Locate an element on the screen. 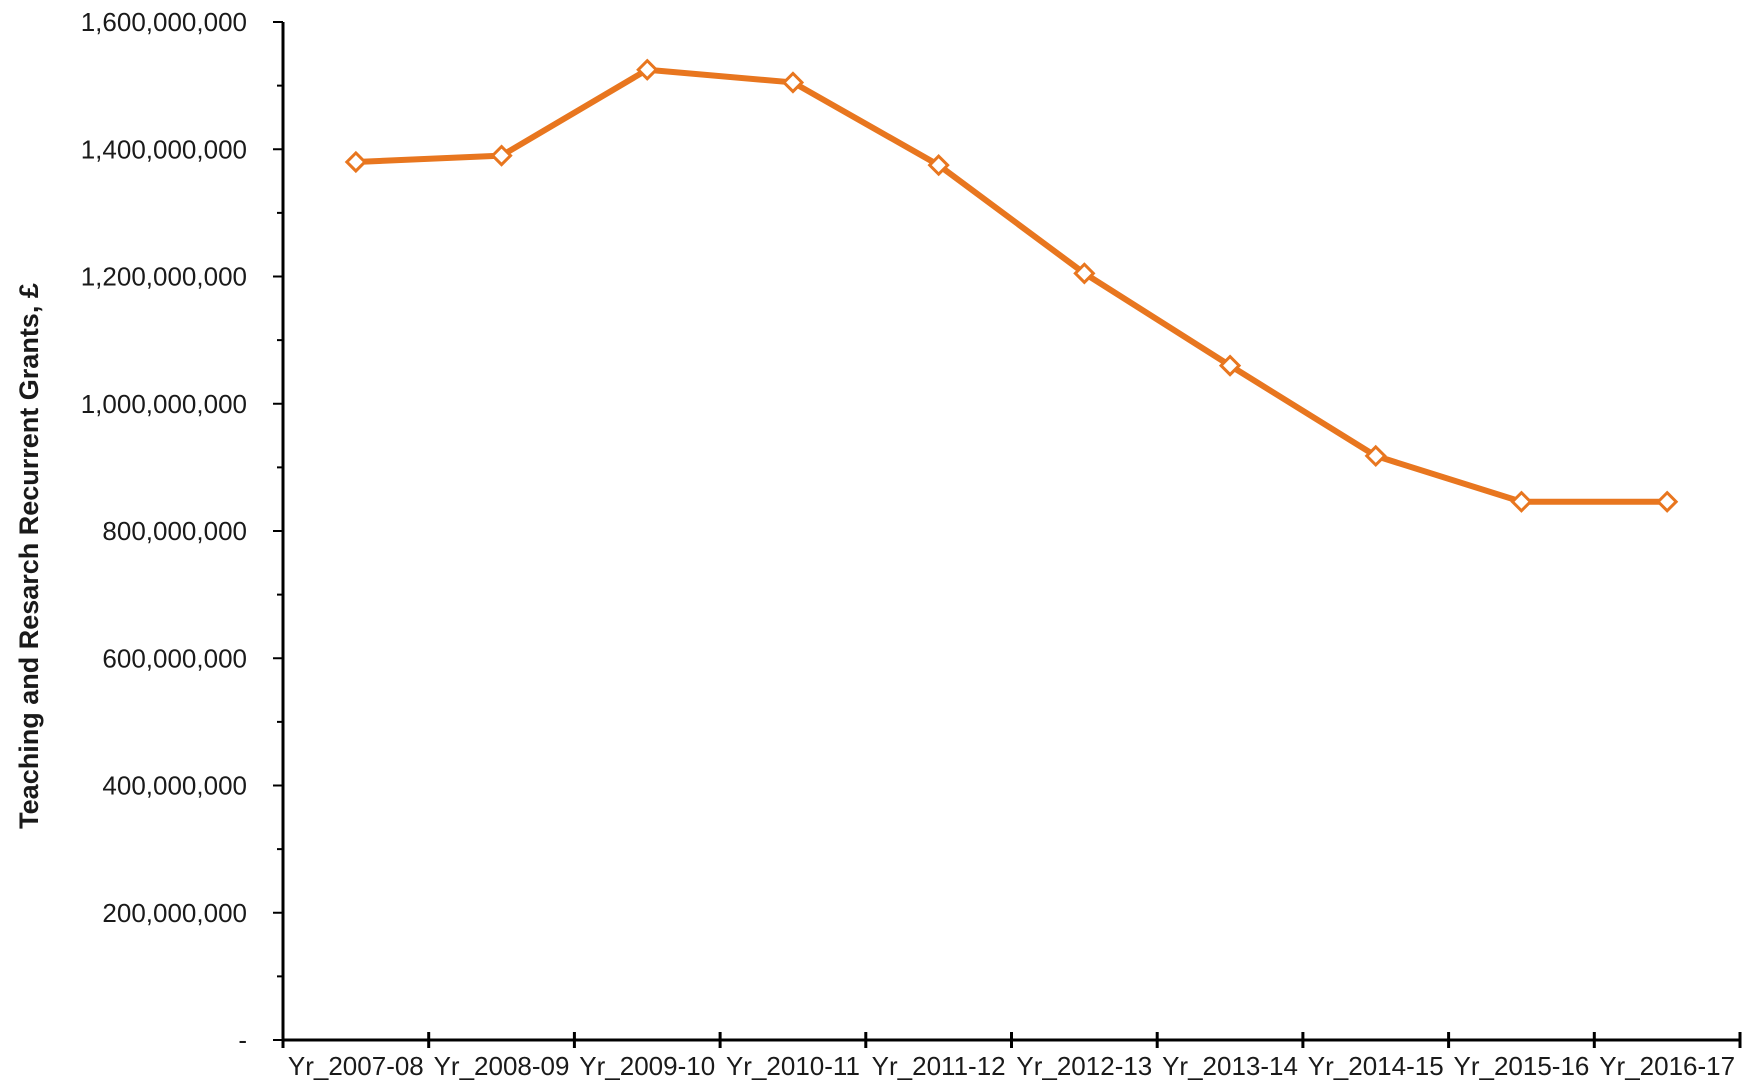 This screenshot has width=1753, height=1088. y-tick-label: 200,000,000 is located at coordinates (174, 913).